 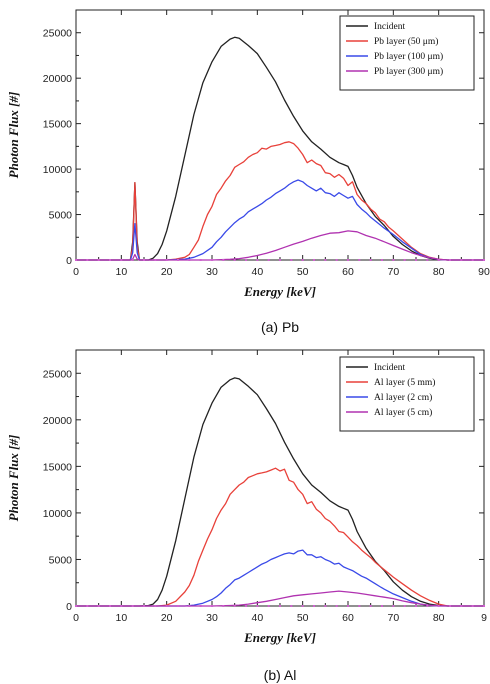 What do you see at coordinates (404, 382) in the screenshot?
I see `legend-label-1: Al layer (5 mm)` at bounding box center [404, 382].